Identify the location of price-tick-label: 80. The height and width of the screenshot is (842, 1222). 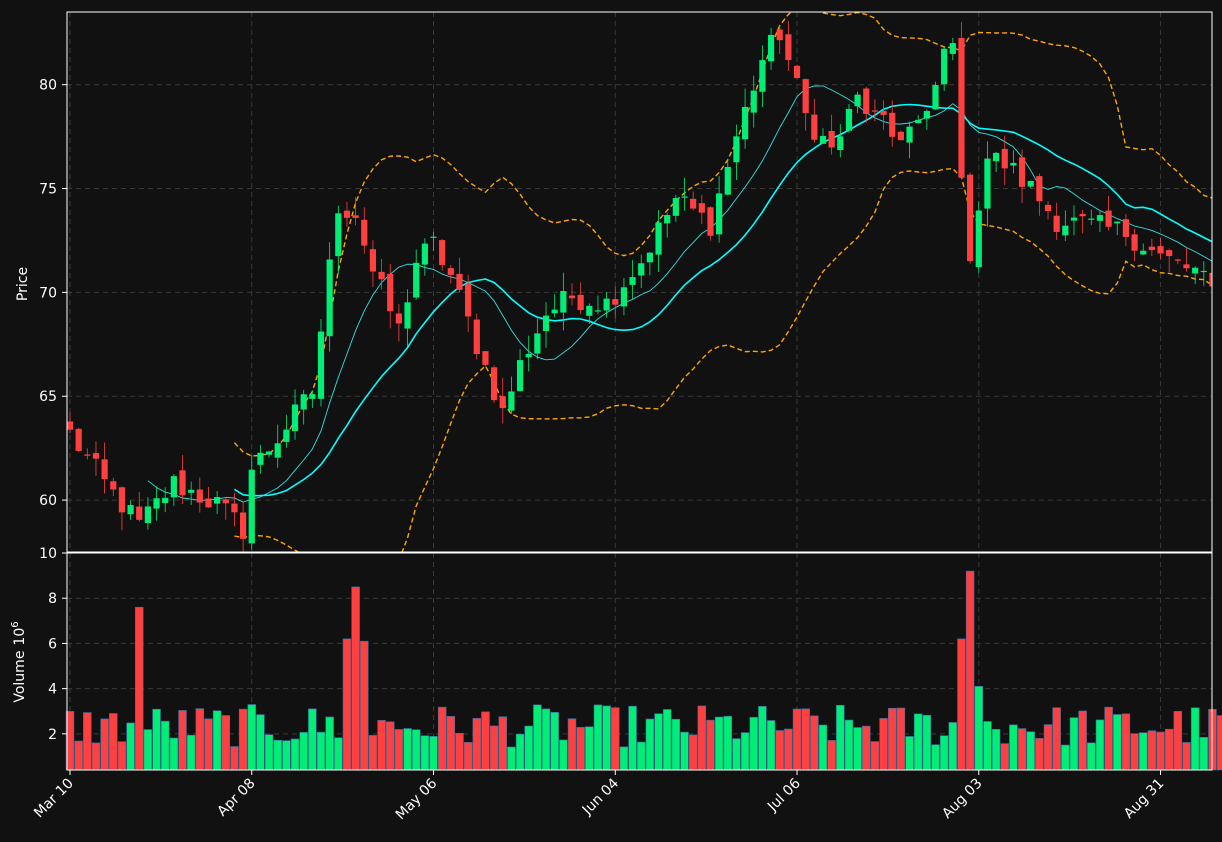
(48, 86).